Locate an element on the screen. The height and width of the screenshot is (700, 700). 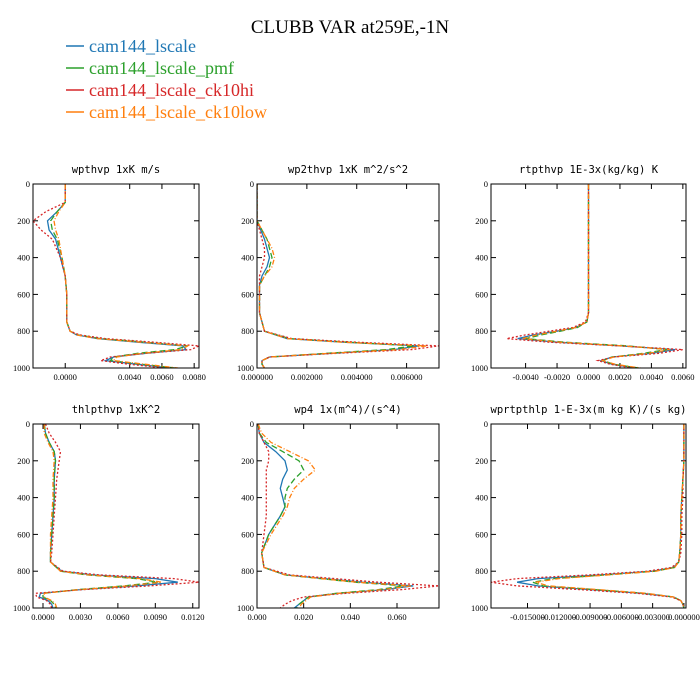
legend-entry: cam144_lscale_pmf is located at coordinates (150, 68).